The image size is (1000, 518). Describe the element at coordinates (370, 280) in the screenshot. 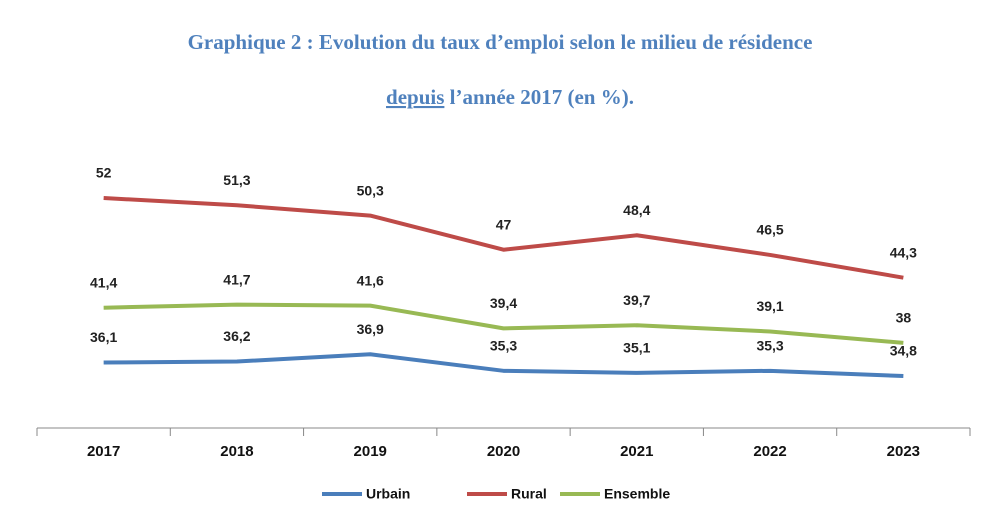

I see `data-label: 41,6` at that location.